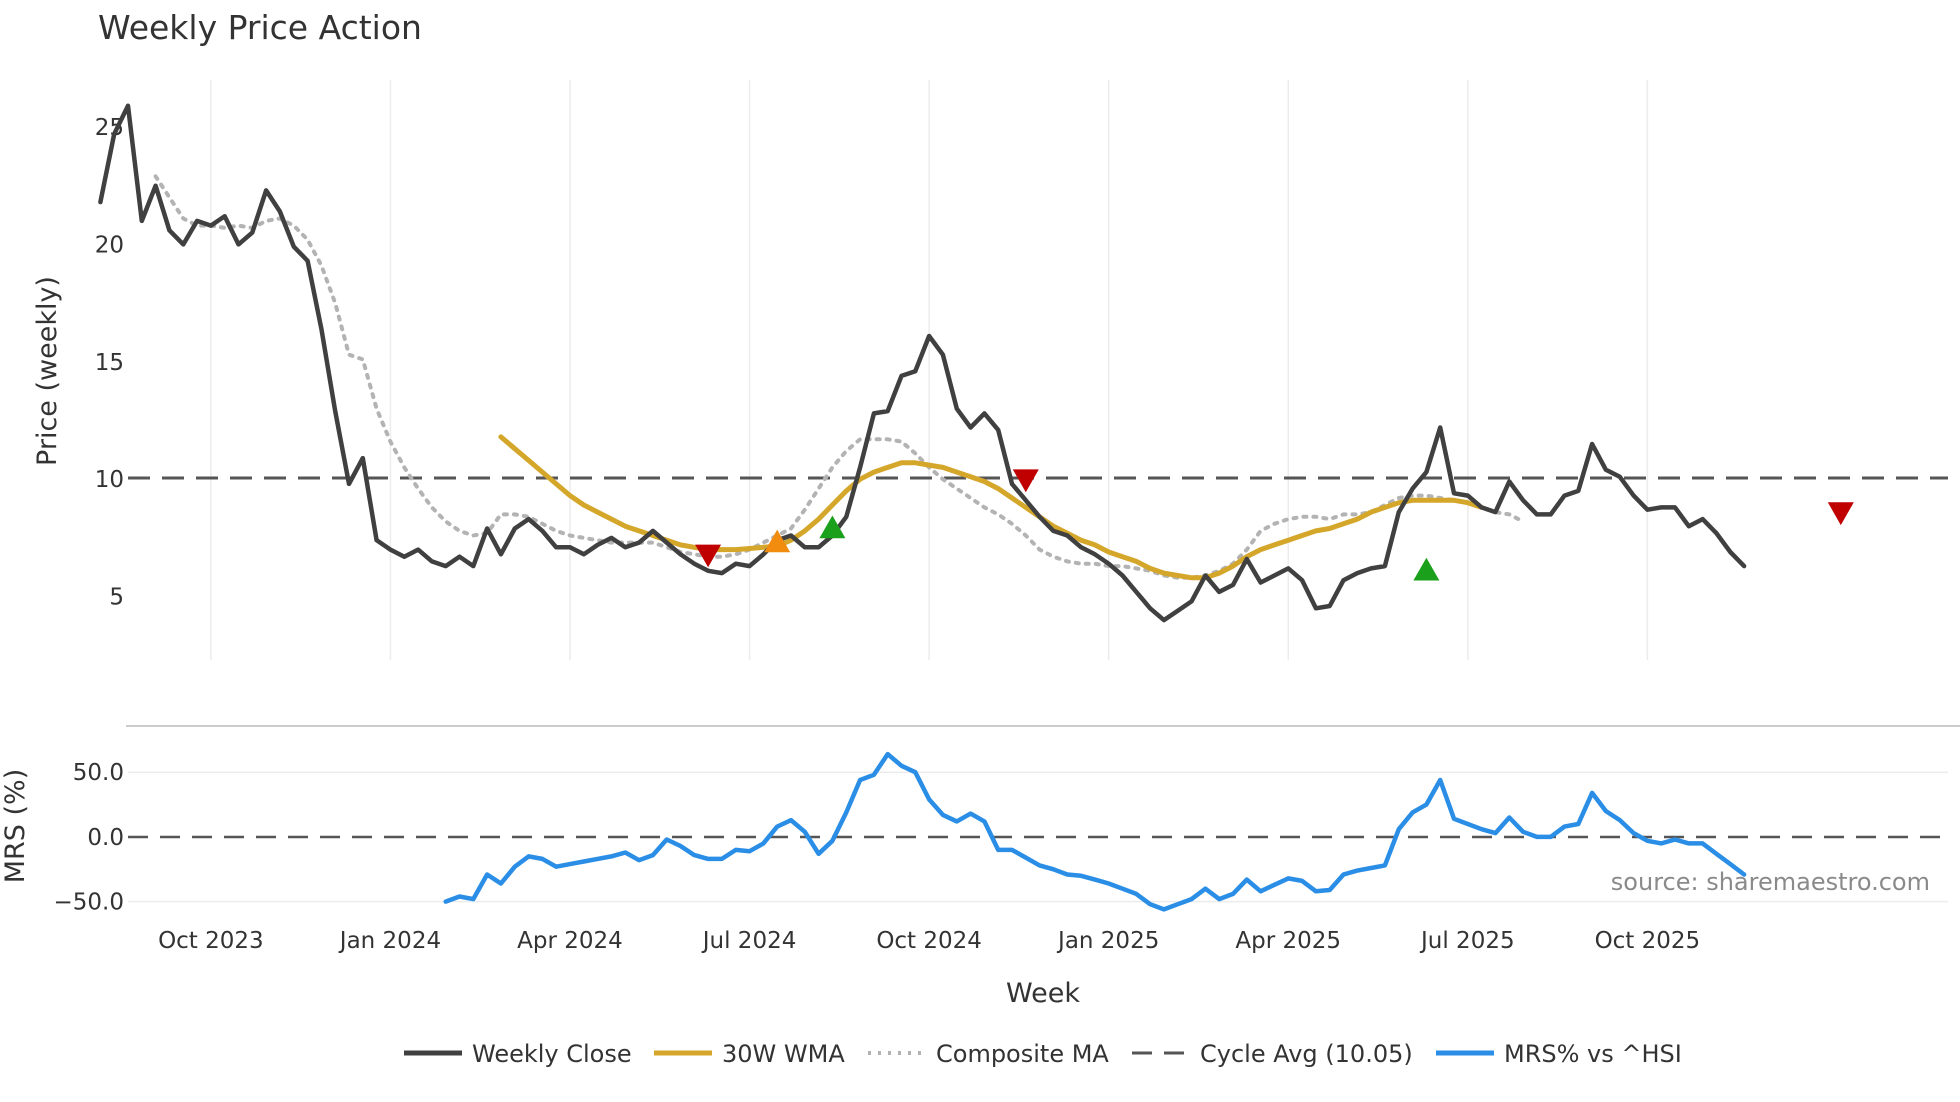 Image resolution: width=1960 pixels, height=1102 pixels. What do you see at coordinates (1274, 525) in the screenshot?
I see `signal-markers` at bounding box center [1274, 525].